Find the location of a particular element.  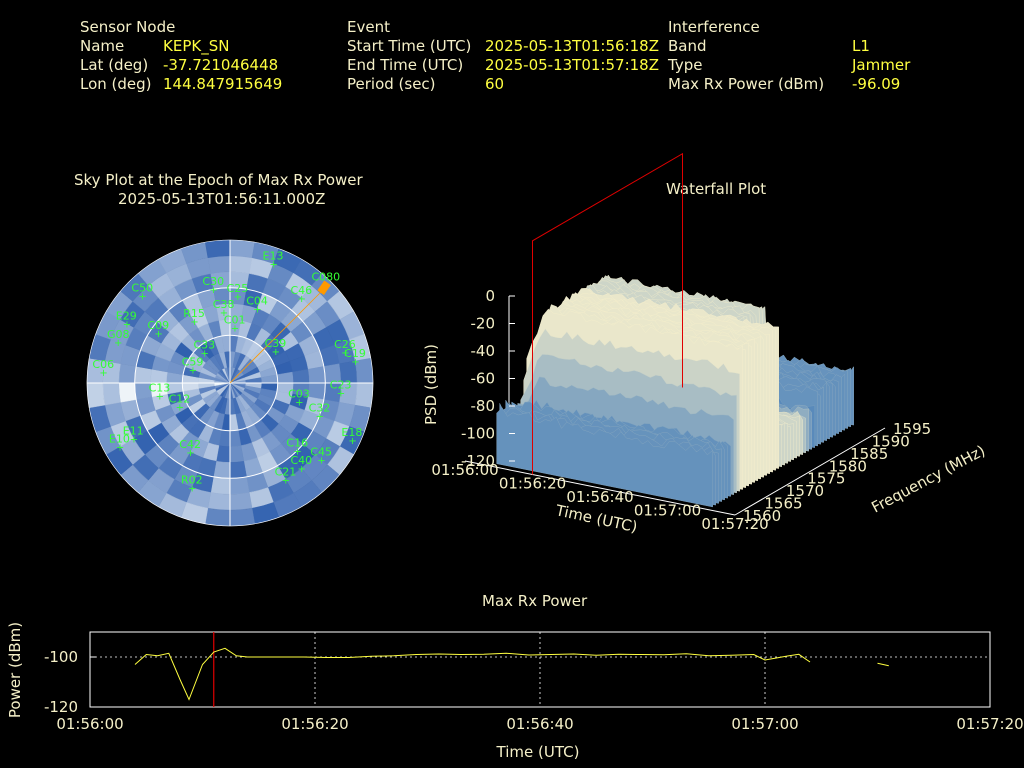

satellite-label: E29 is located at coordinates (126, 315).